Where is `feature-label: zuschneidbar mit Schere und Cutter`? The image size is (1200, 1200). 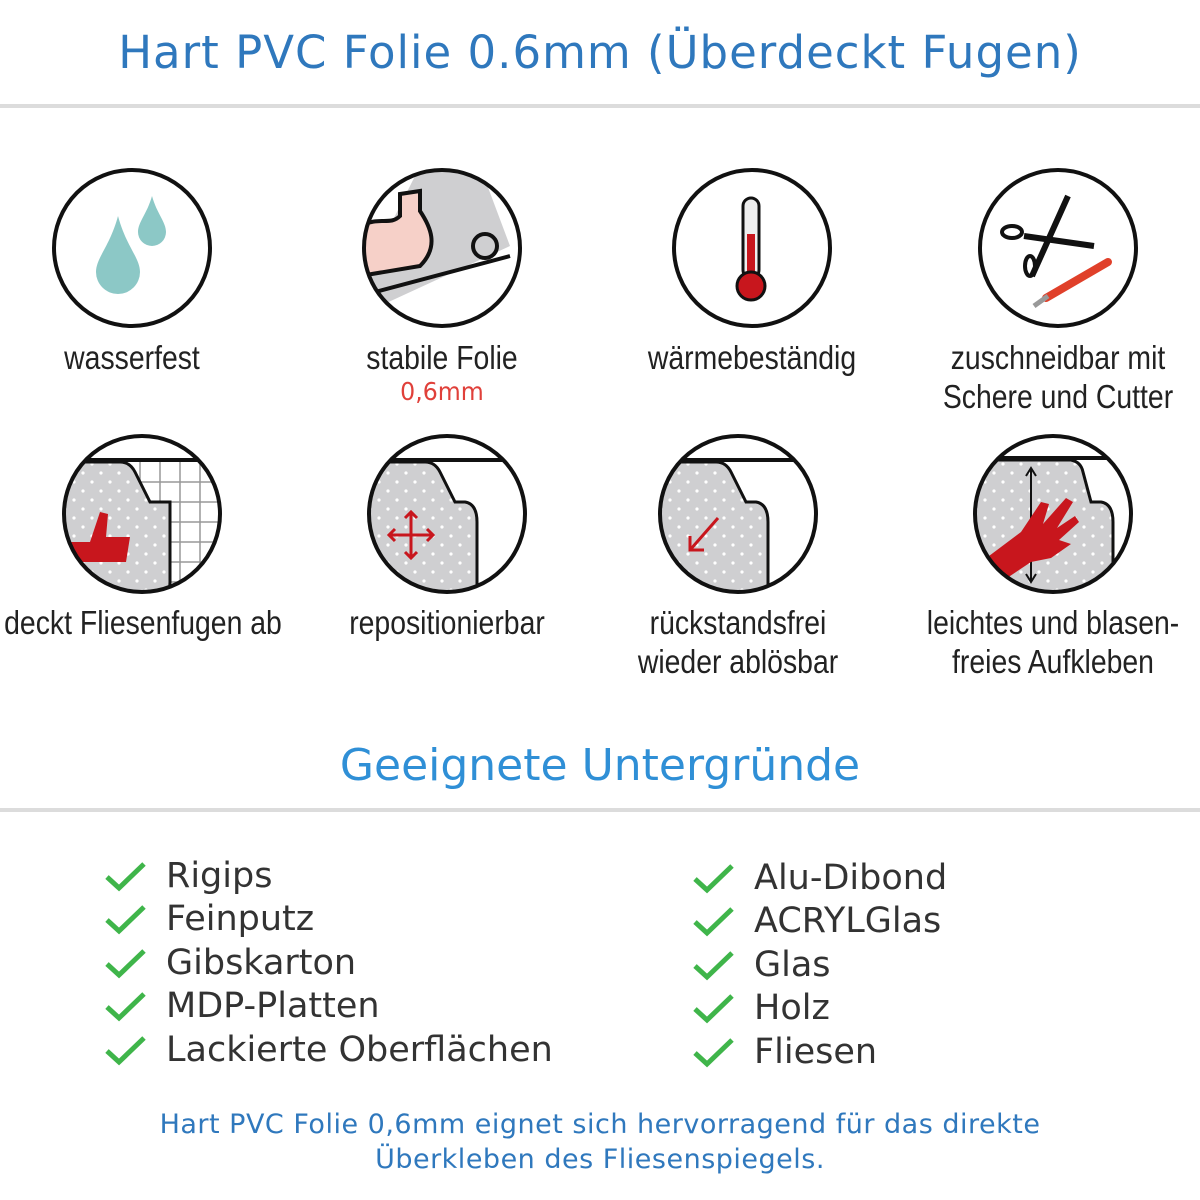 feature-label: zuschneidbar mit Schere und Cutter is located at coordinates (1058, 377).